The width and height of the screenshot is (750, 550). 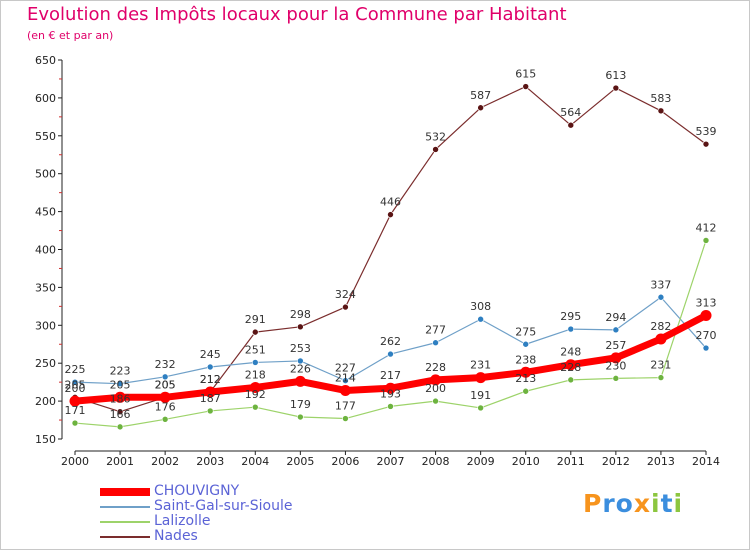 I want to click on data-label-nades: 324, so click(x=345, y=294).